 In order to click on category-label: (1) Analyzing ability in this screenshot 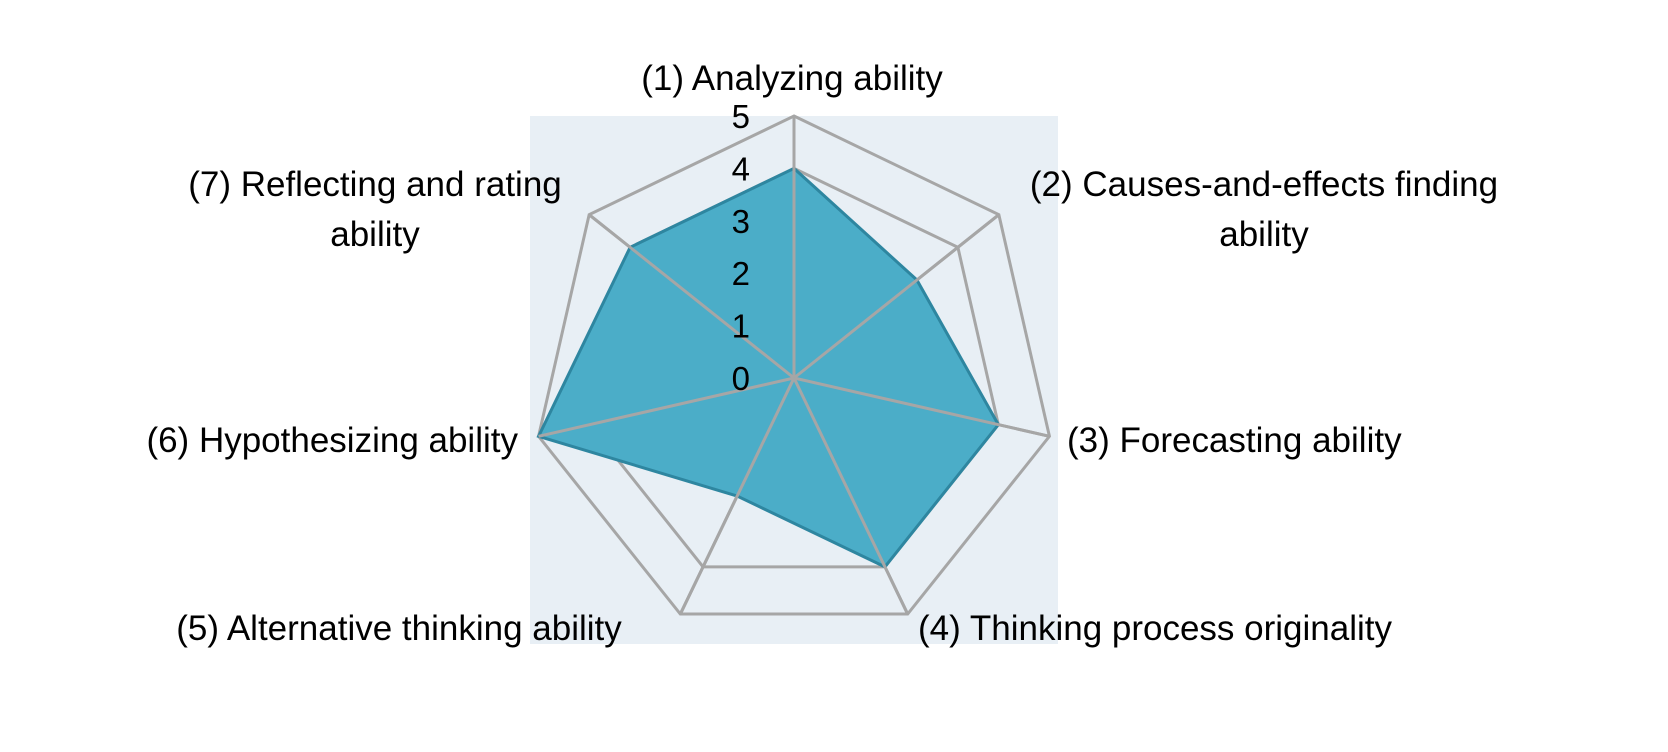, I will do `click(792, 78)`.